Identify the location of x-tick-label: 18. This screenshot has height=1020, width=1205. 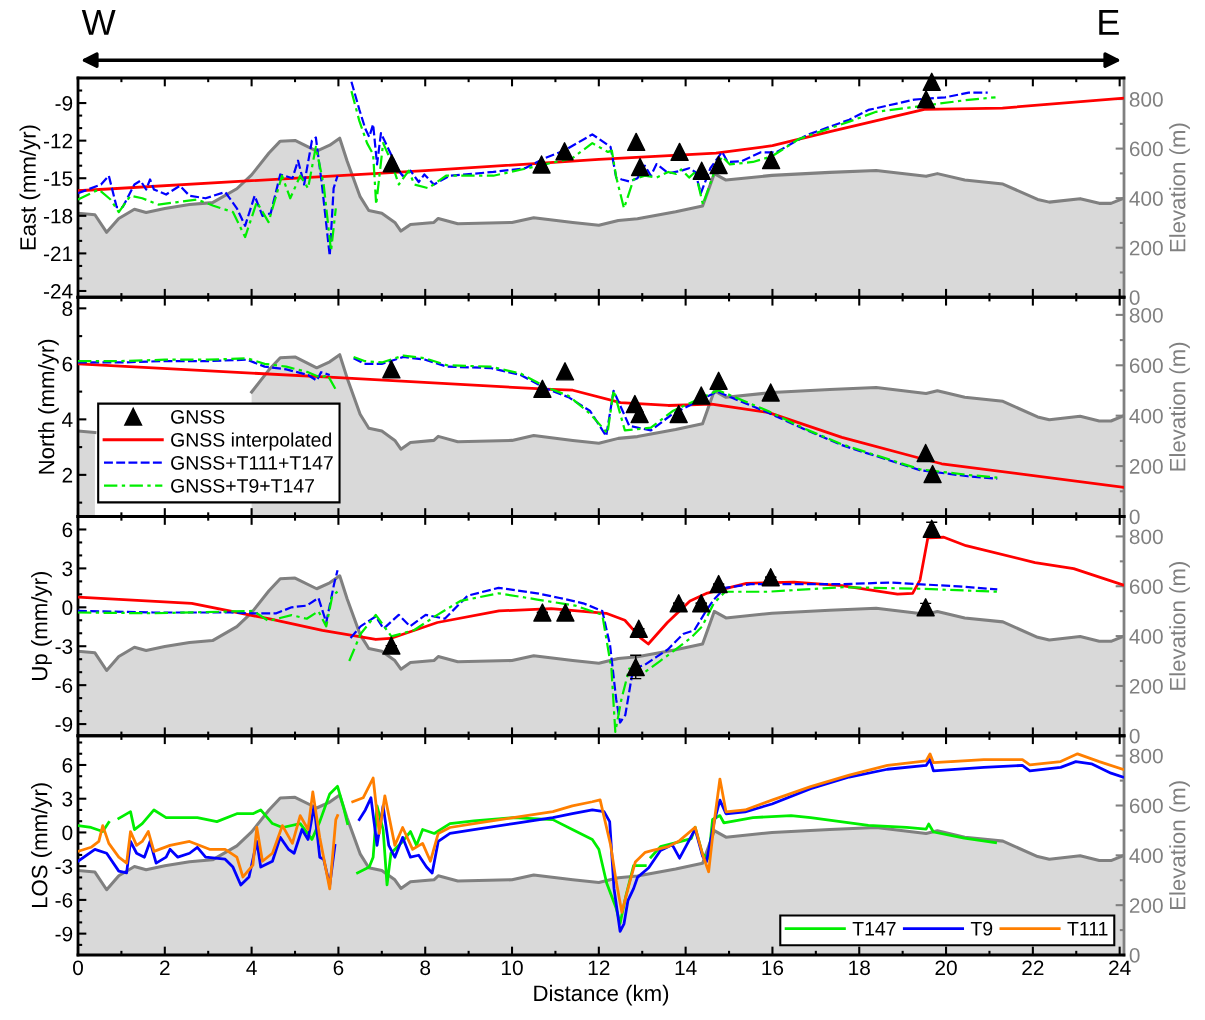
(859, 968).